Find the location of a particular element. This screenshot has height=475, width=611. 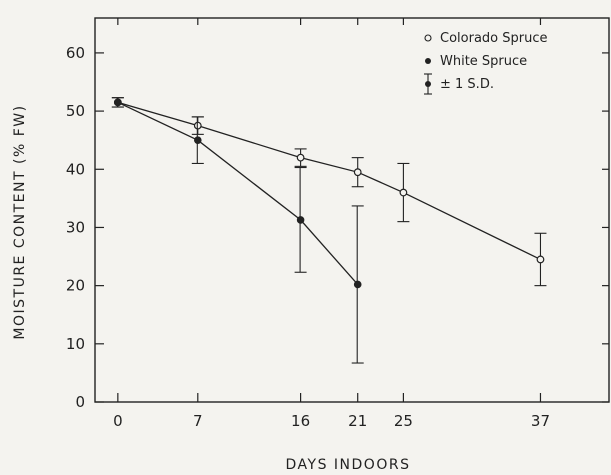

legend: Colorado Spruce White Spruce ± 1 S.D. is located at coordinates (485, 63).